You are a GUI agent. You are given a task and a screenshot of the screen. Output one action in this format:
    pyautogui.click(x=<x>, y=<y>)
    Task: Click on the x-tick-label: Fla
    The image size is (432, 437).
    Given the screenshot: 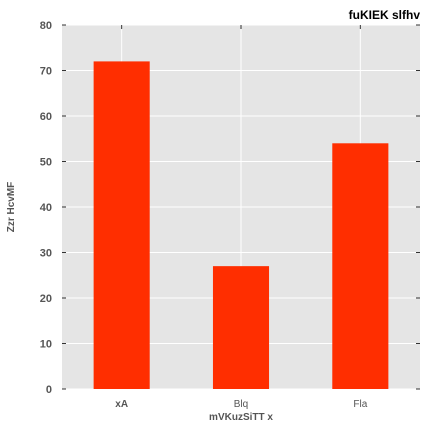 What is the action you would take?
    pyautogui.click(x=360, y=404)
    